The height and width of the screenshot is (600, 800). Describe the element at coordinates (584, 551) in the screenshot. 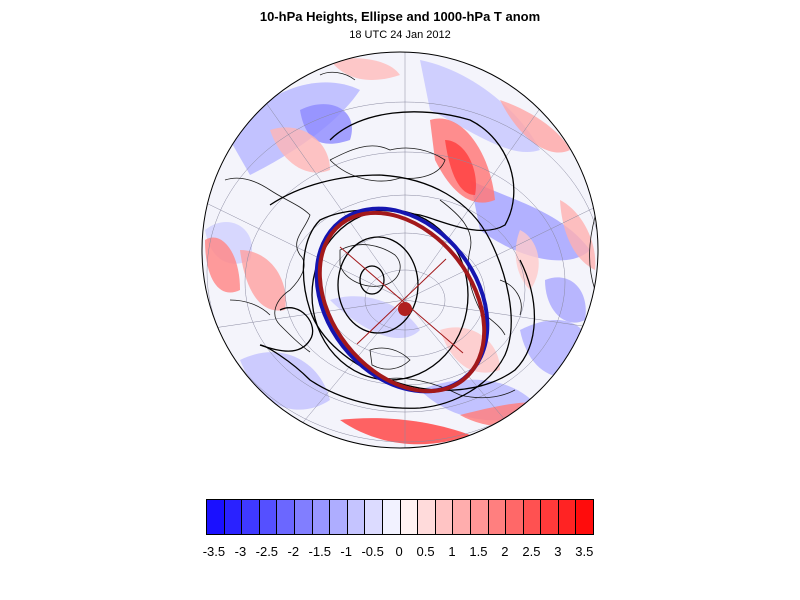

I see `colorbar-tick-label: 3.5` at that location.